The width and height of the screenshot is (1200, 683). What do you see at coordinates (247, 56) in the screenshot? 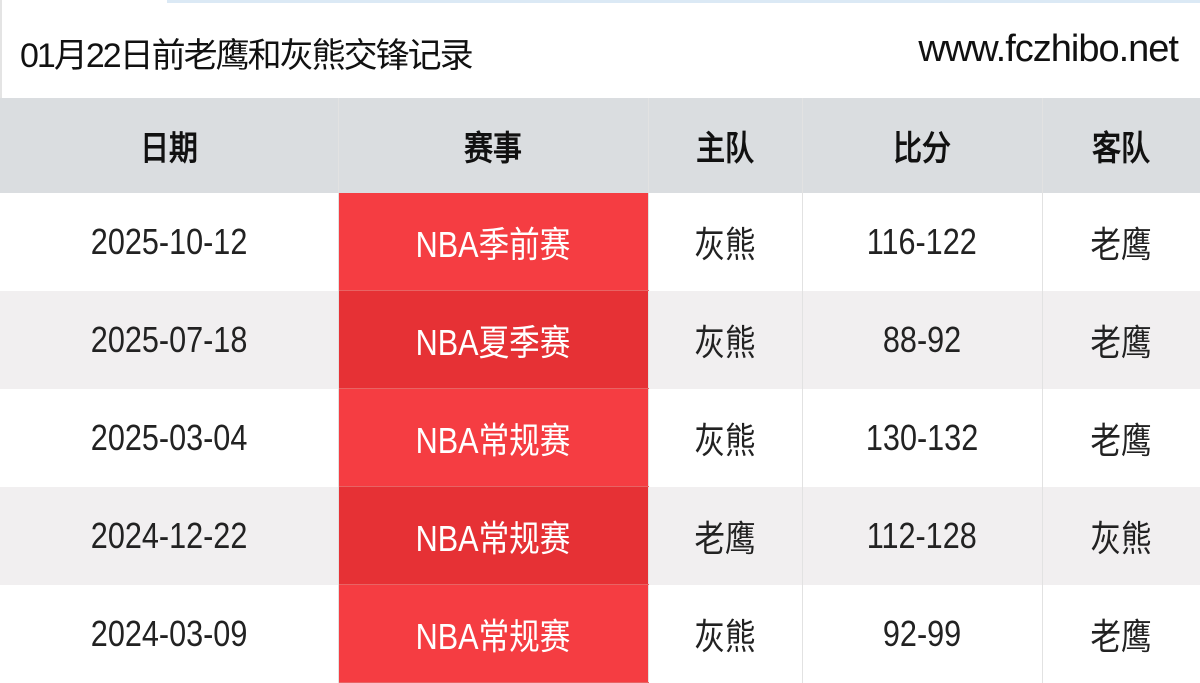
I see `page-title: 01月22日前老鹰和灰熊交锋记录` at bounding box center [247, 56].